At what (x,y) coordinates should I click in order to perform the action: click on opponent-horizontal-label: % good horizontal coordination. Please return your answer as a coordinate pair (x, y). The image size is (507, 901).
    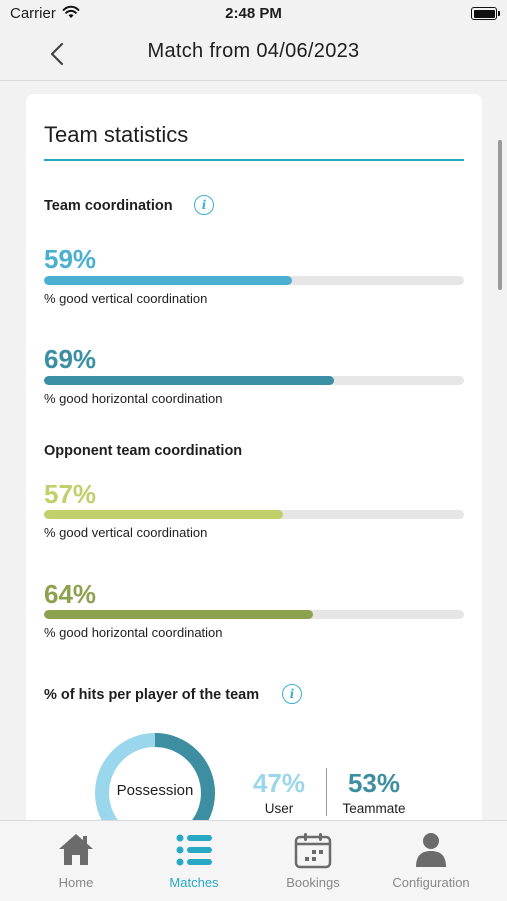
    Looking at the image, I should click on (133, 632).